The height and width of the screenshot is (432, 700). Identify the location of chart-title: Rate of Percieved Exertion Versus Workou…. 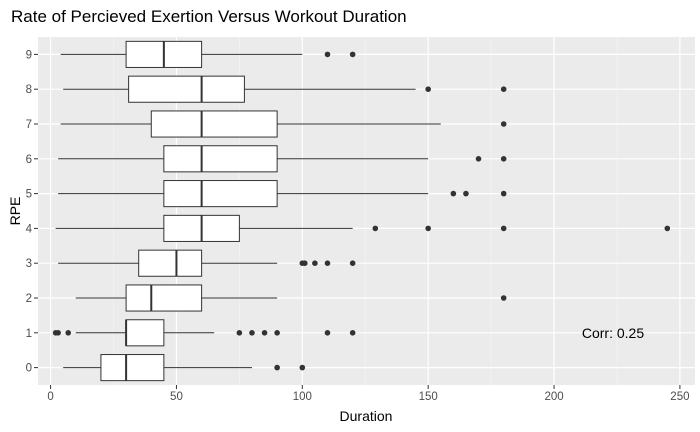
(209, 16).